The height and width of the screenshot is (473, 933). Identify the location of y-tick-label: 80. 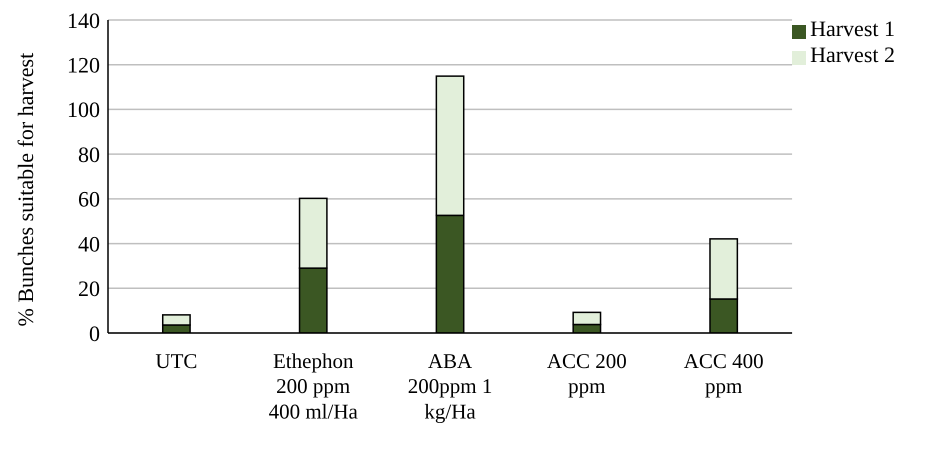
(89, 154).